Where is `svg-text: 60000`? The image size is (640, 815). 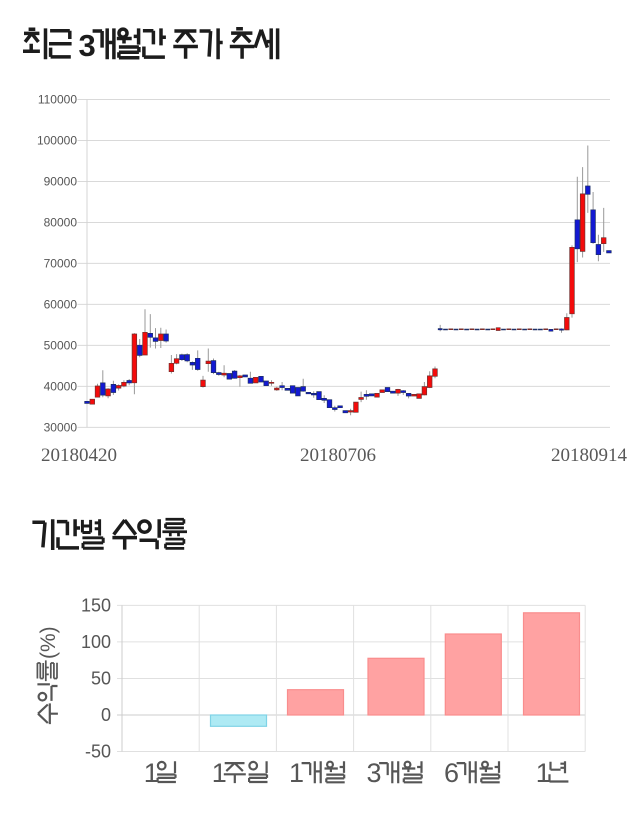
svg-text: 60000 is located at coordinates (61, 304).